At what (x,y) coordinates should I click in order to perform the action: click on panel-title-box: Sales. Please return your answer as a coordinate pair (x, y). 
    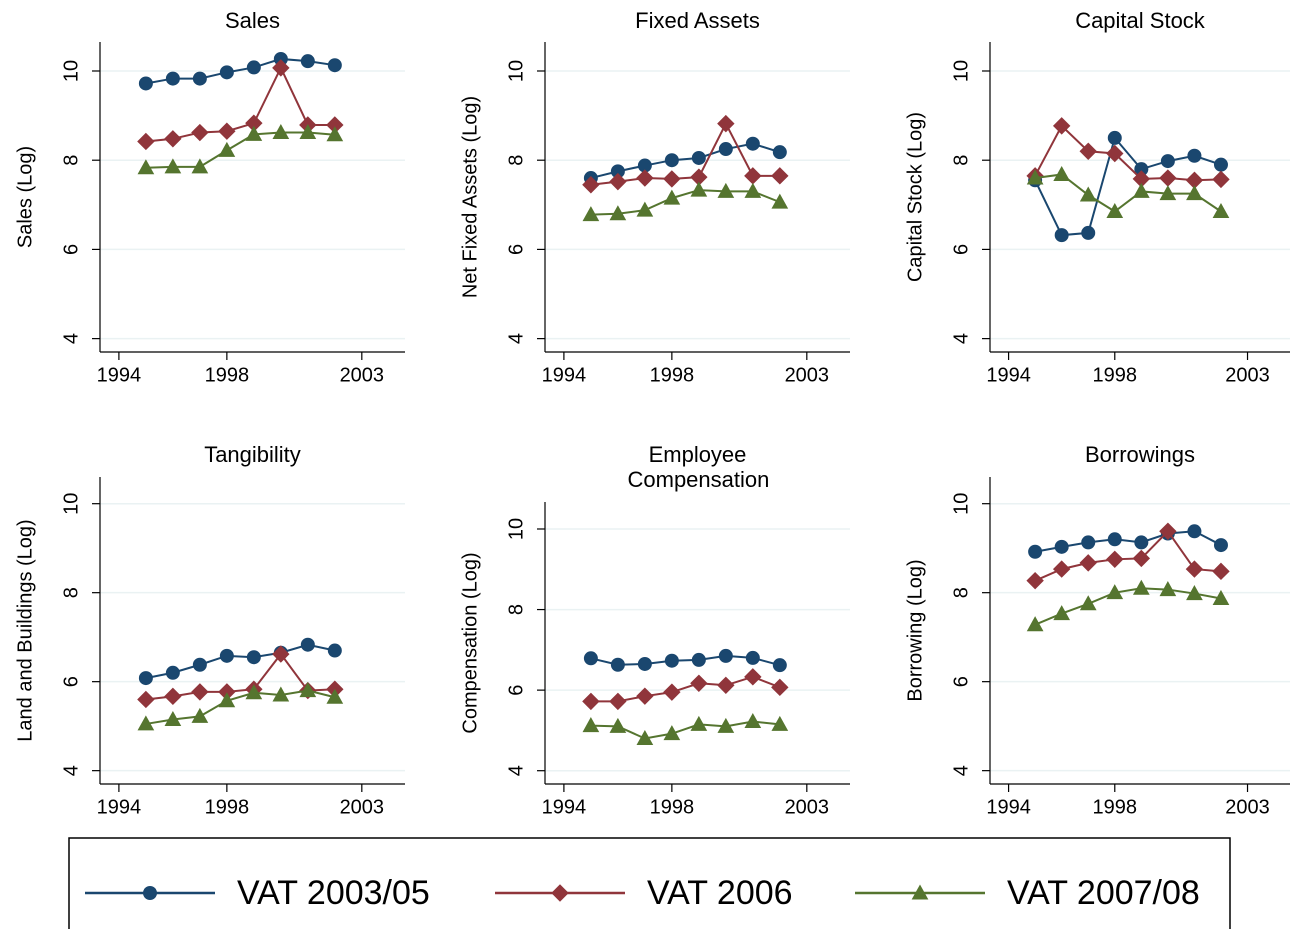
    Looking at the image, I should click on (252, 20).